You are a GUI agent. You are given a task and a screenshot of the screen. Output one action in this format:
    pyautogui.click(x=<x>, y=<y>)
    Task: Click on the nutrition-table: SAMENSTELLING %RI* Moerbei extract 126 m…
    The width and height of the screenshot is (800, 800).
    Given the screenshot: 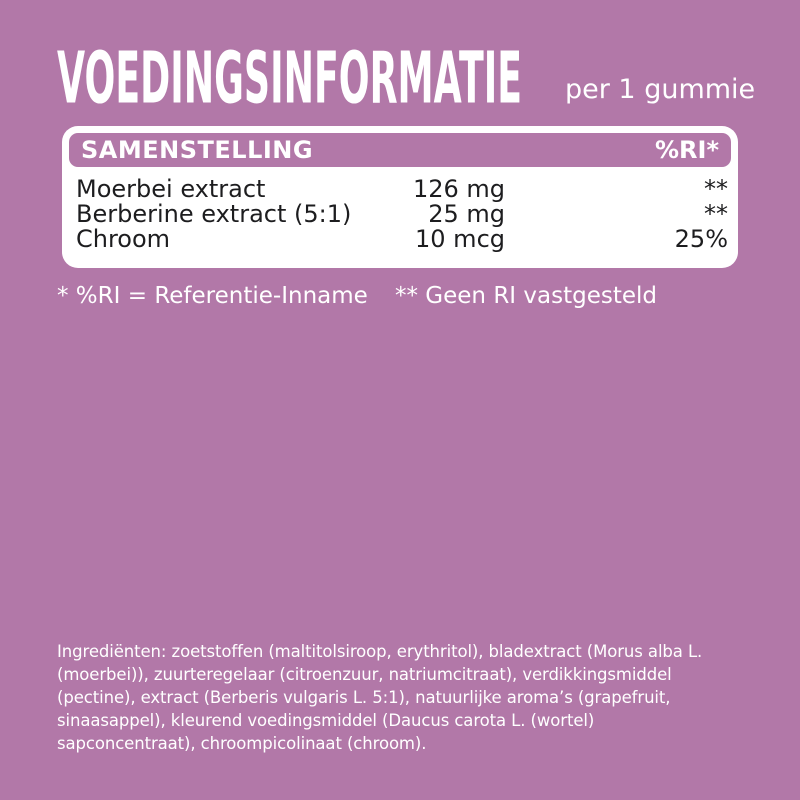 What is the action you would take?
    pyautogui.click(x=400, y=197)
    